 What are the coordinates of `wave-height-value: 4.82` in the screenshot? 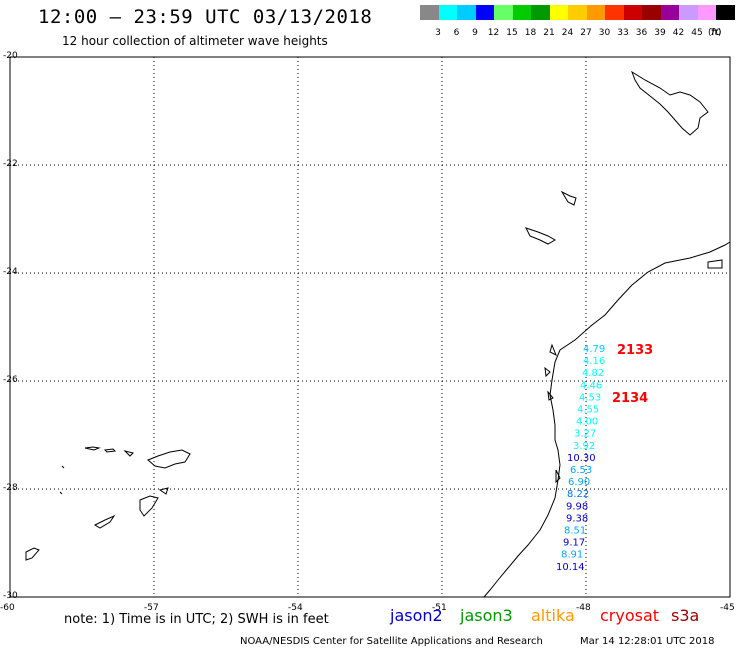 It's located at (593, 373).